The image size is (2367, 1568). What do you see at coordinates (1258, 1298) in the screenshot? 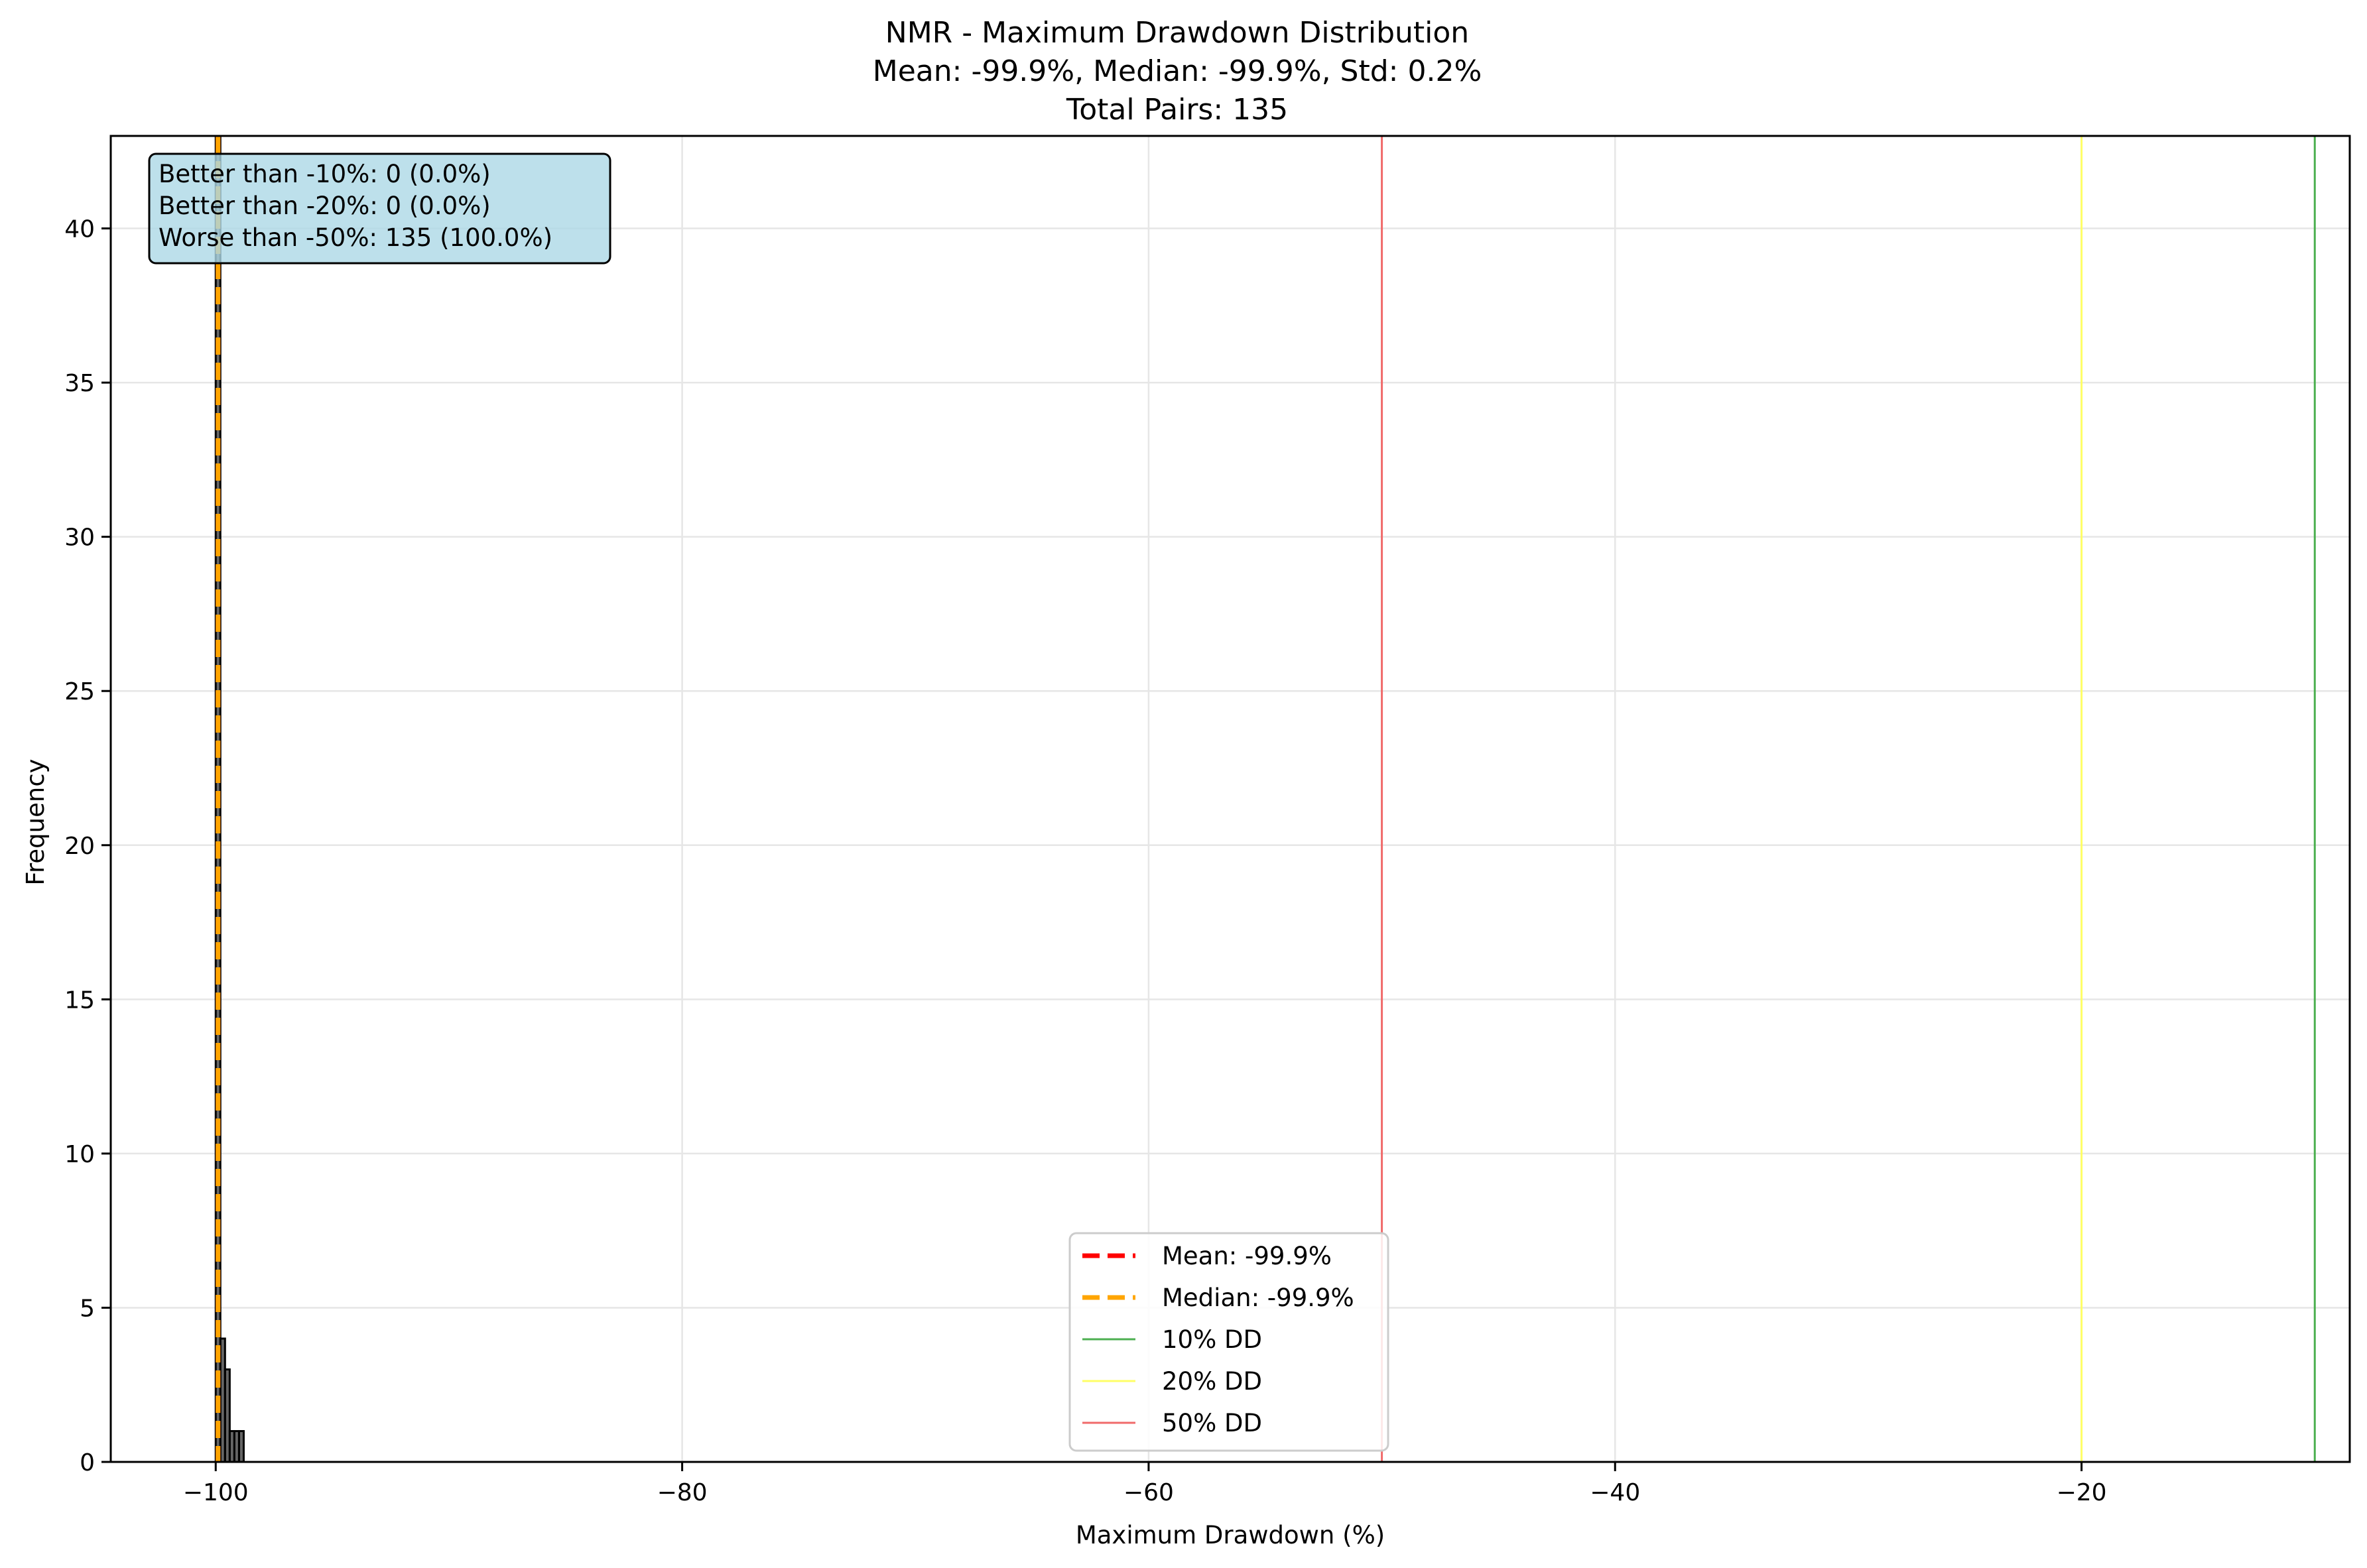
I see `legend-label: Median: -99.9%` at bounding box center [1258, 1298].